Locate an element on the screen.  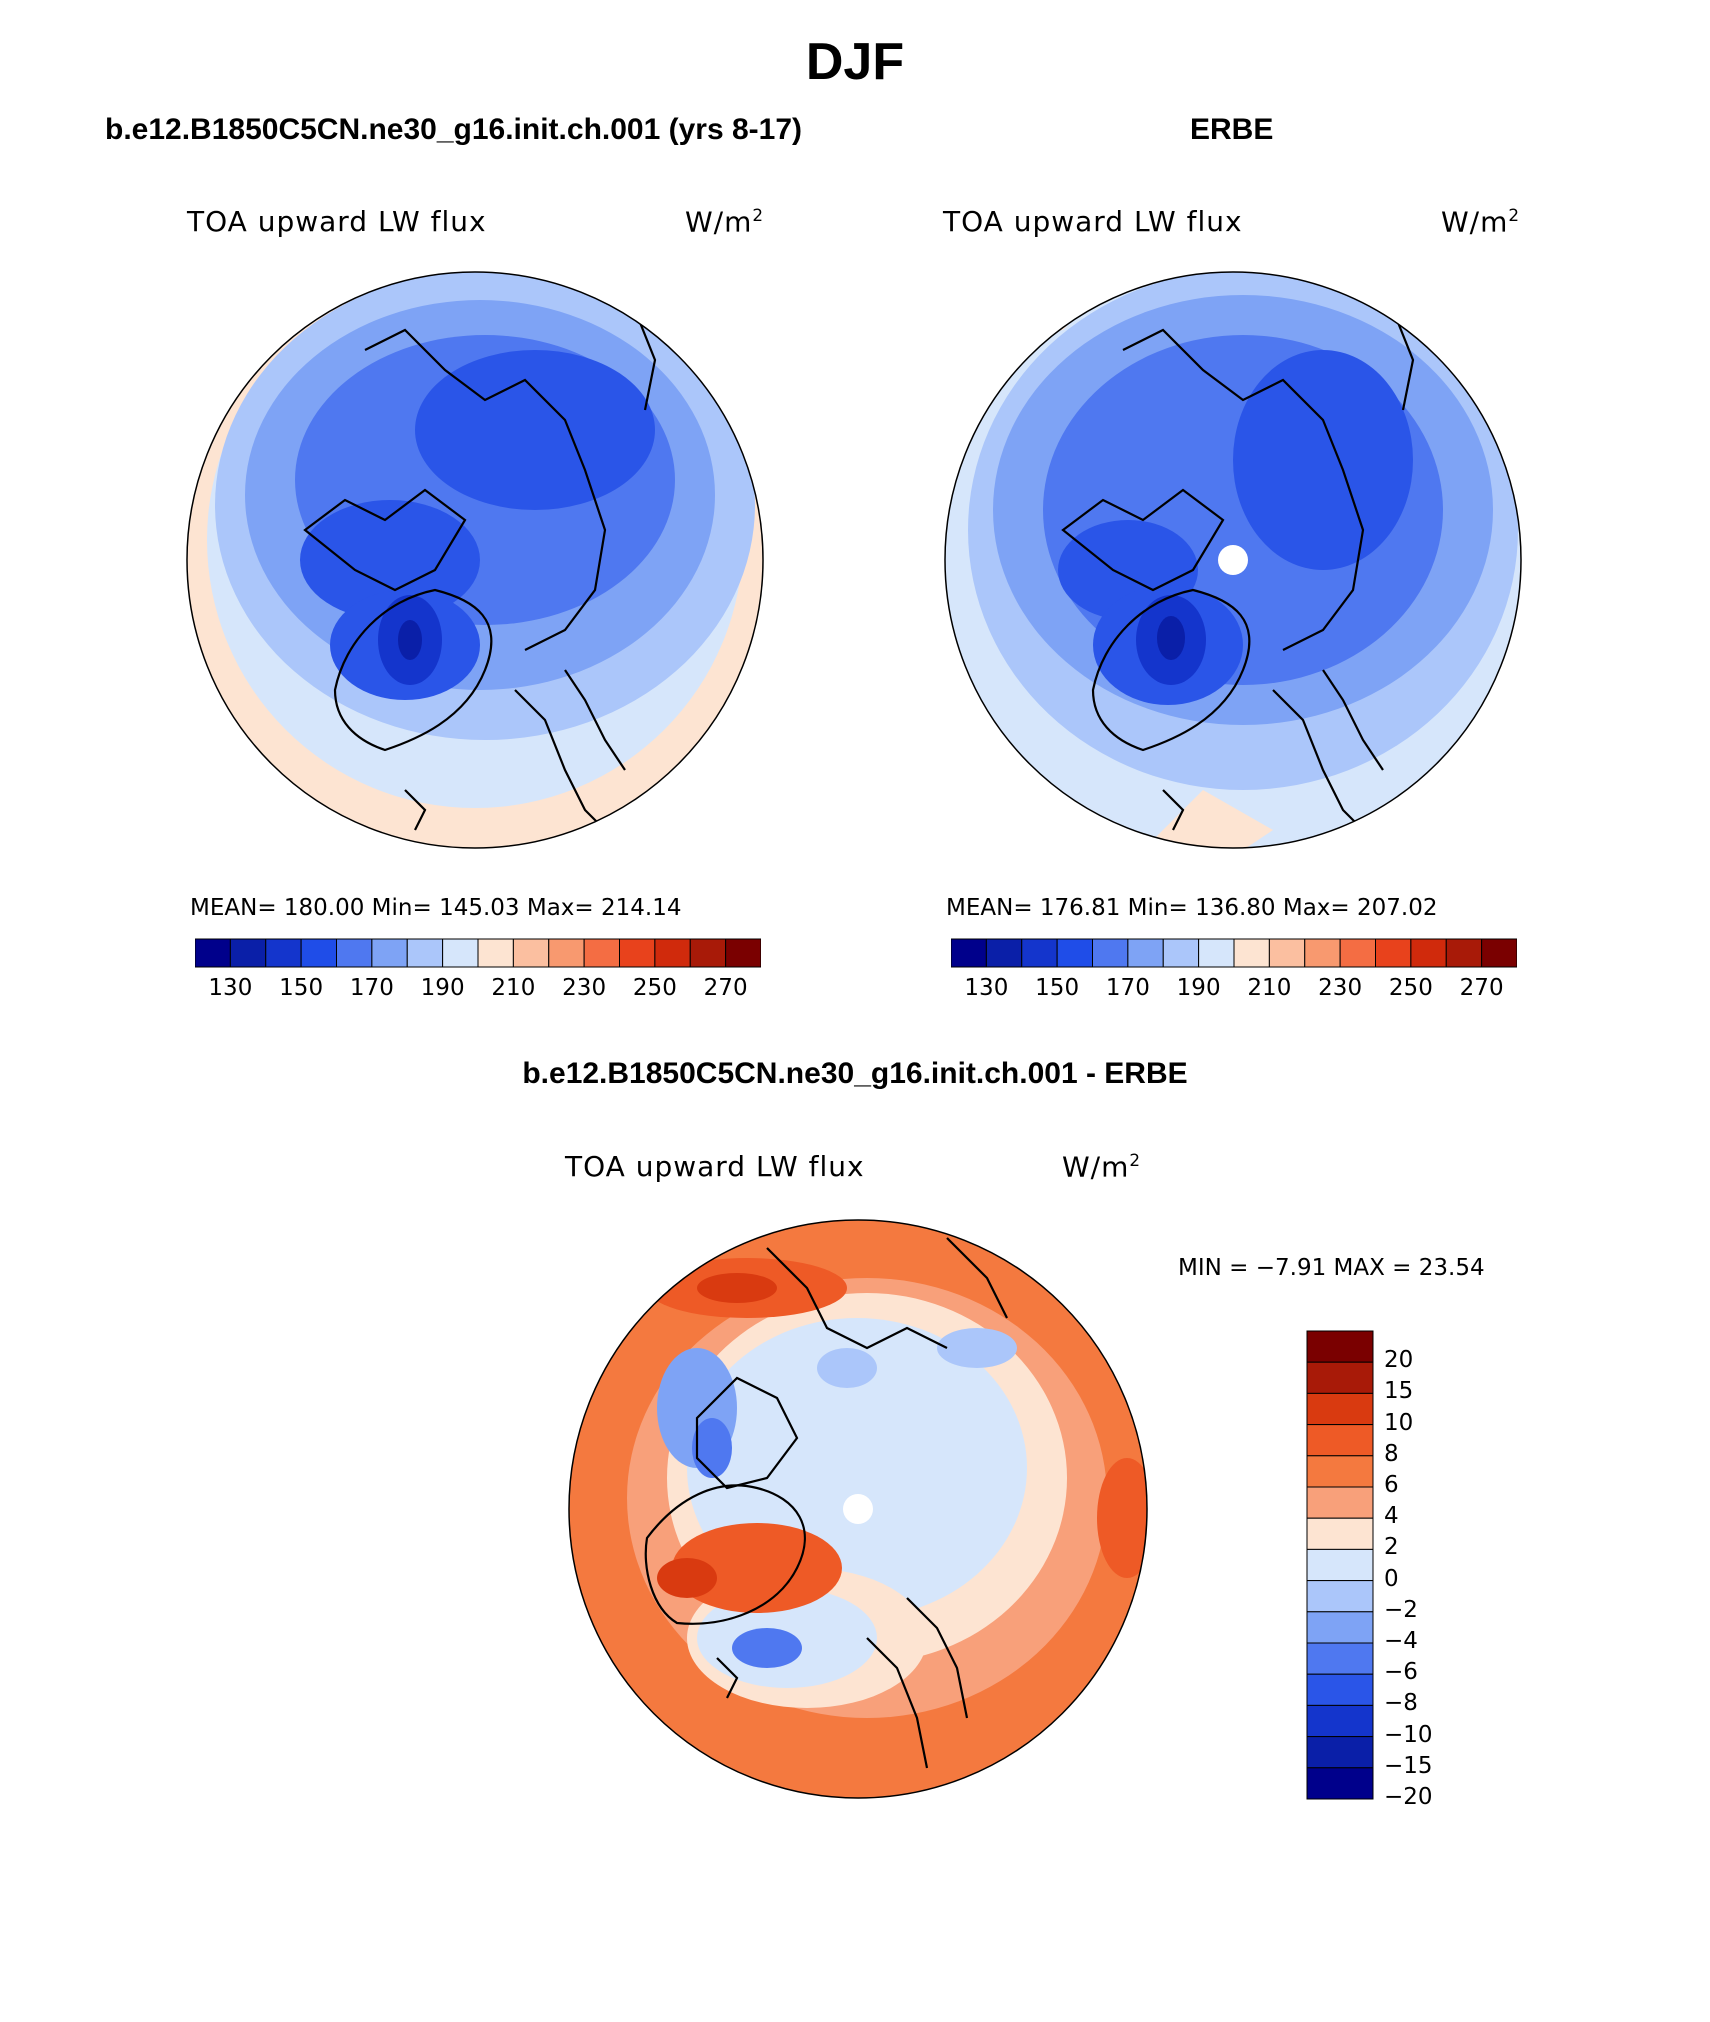
colorbar-tick-label: −15 is located at coordinates (1408, 1765).